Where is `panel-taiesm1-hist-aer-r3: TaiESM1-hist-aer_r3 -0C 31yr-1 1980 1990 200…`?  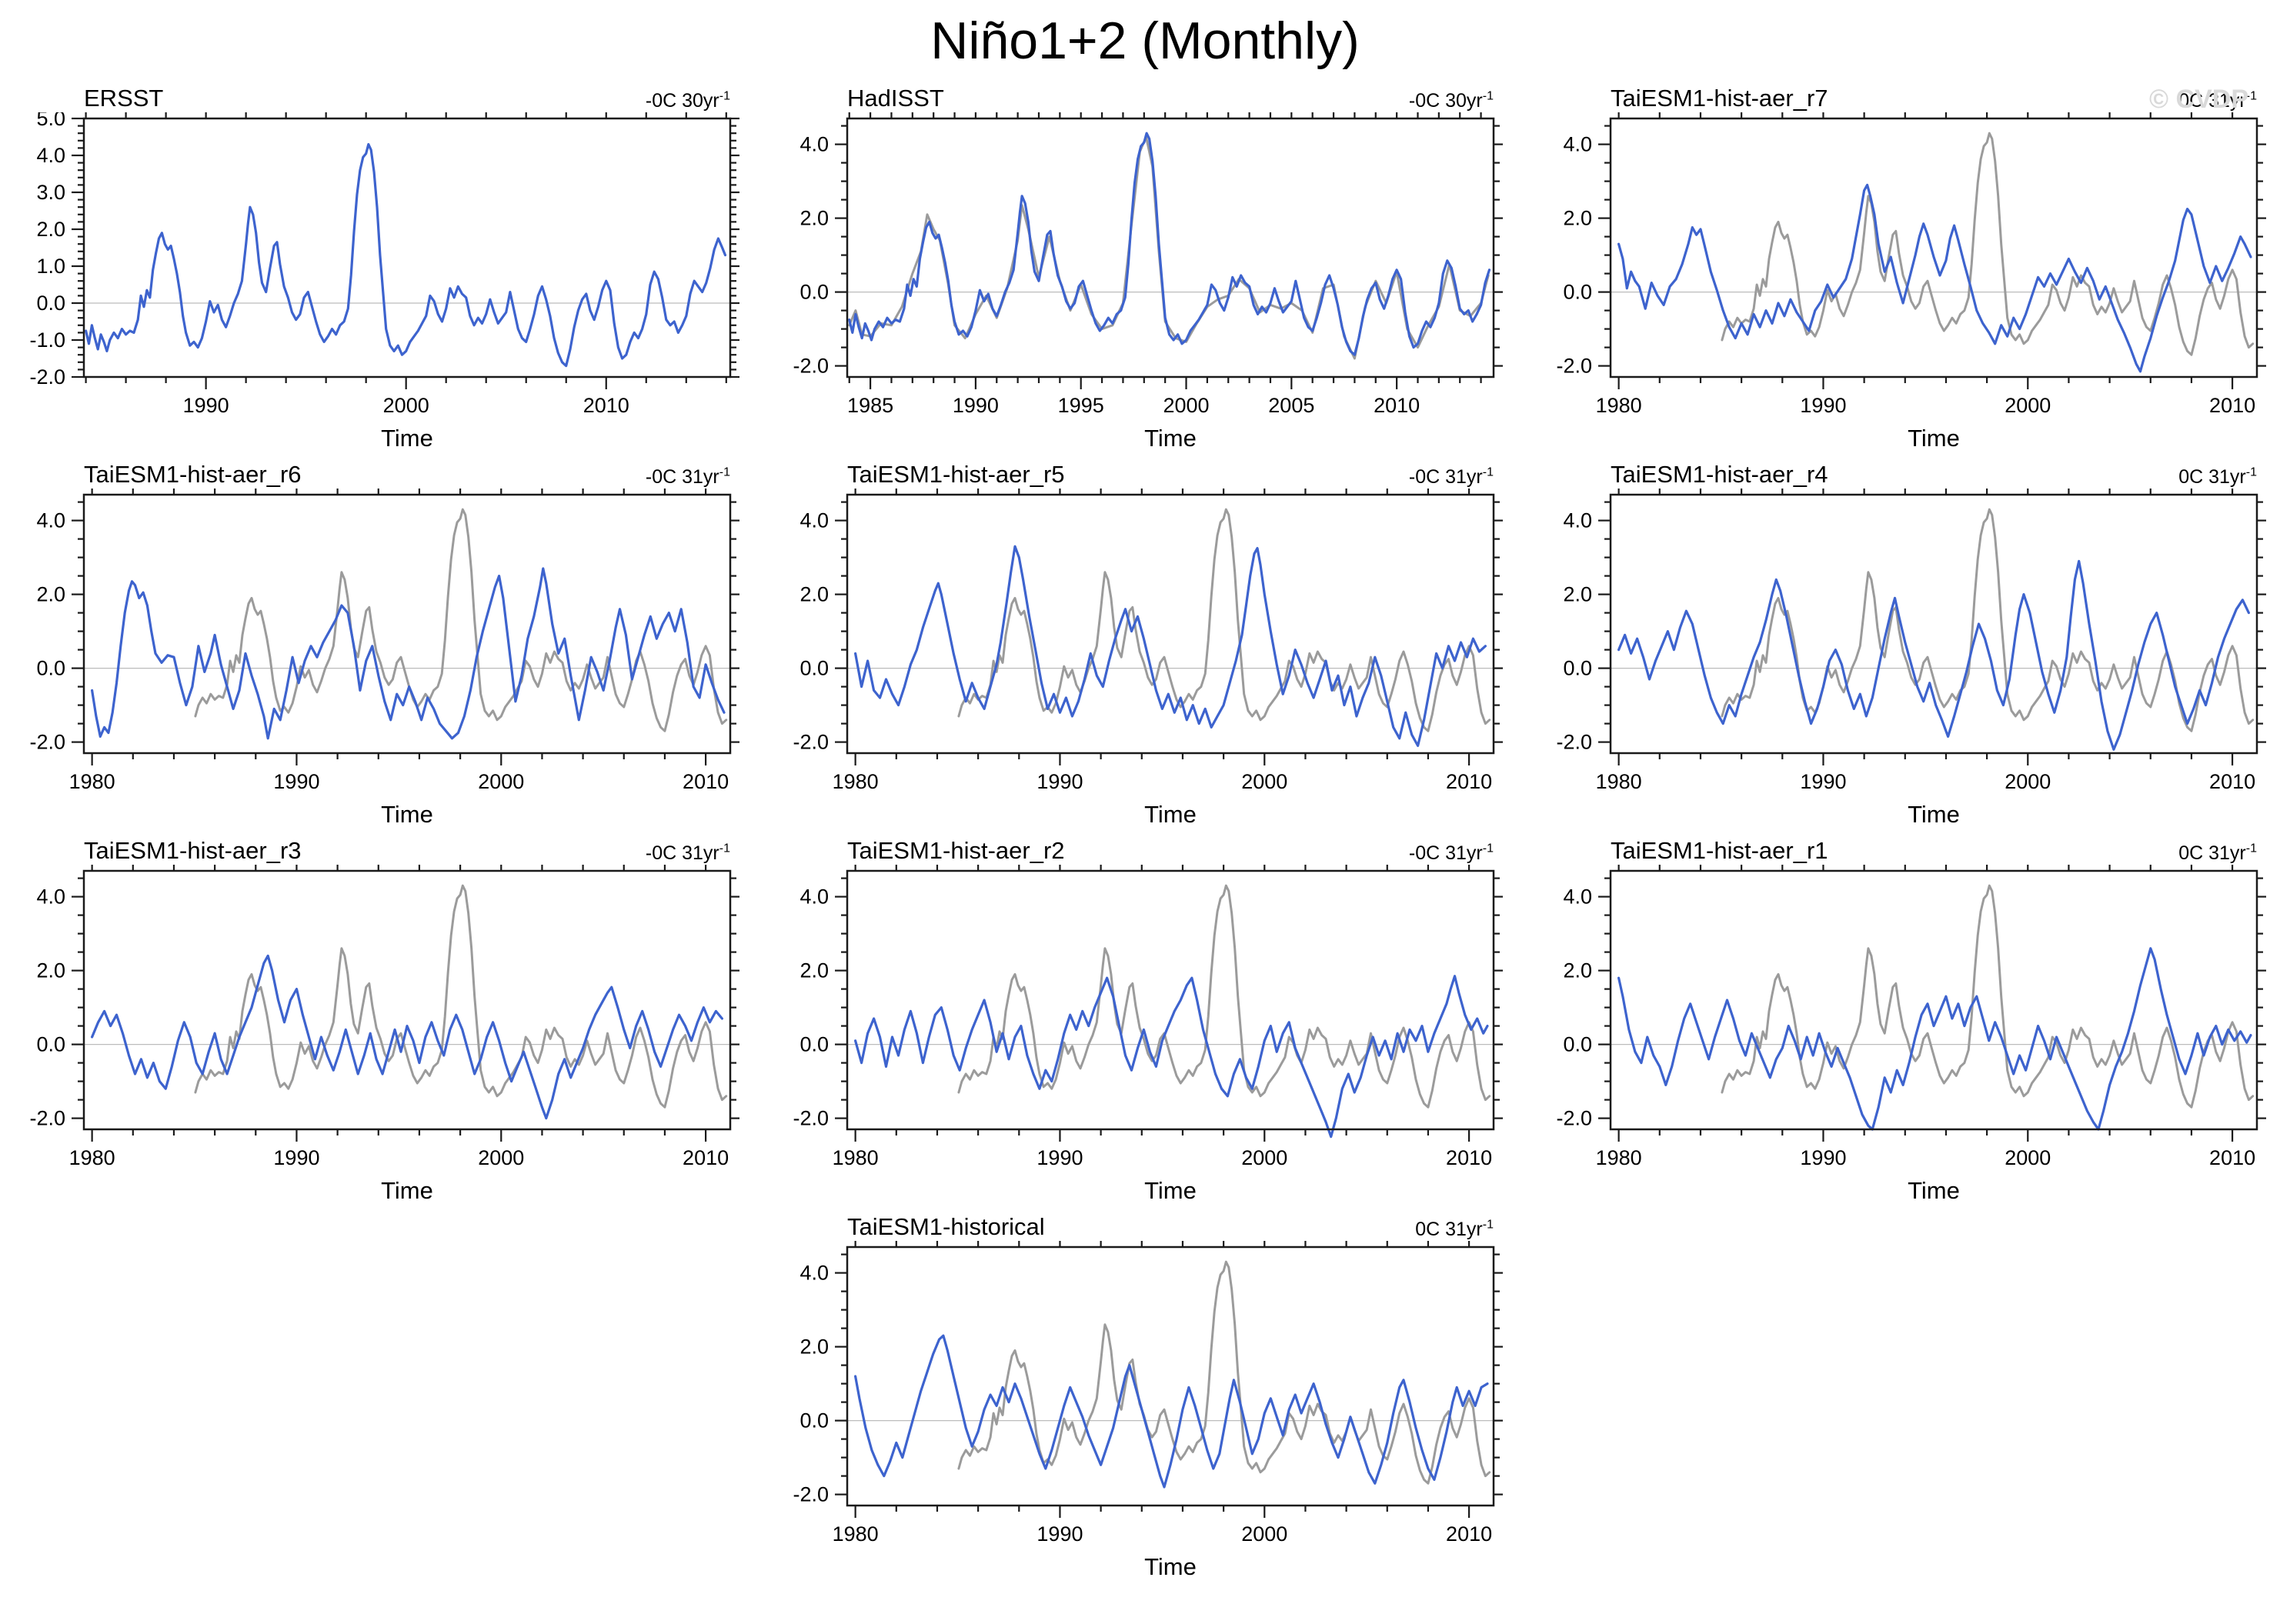
panel-taiesm1-hist-aer-r3: TaiESM1-hist-aer_r3 -0C 31yr-1 1980 1990 200… is located at coordinates (381, 1019).